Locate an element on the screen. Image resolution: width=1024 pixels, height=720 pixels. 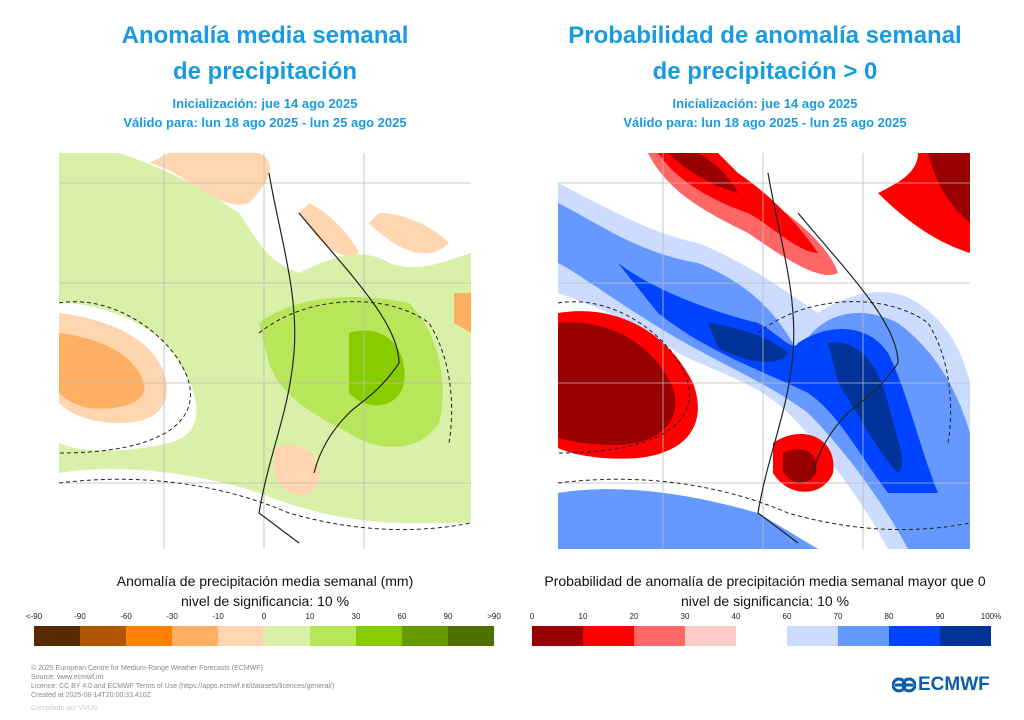
legend-tick-label: -10 is located at coordinates (218, 616).